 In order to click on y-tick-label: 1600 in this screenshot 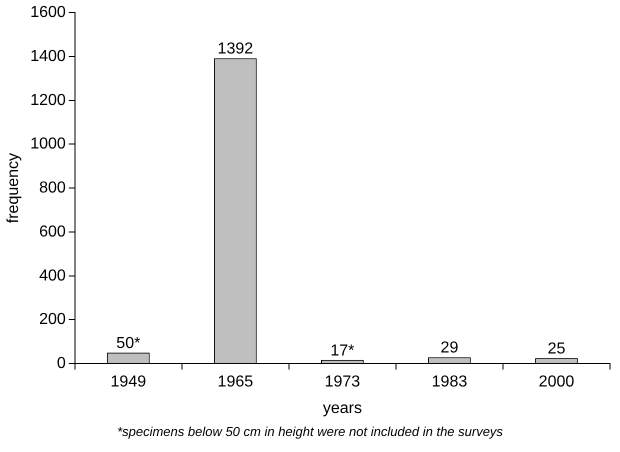, I will do `click(48, 13)`.